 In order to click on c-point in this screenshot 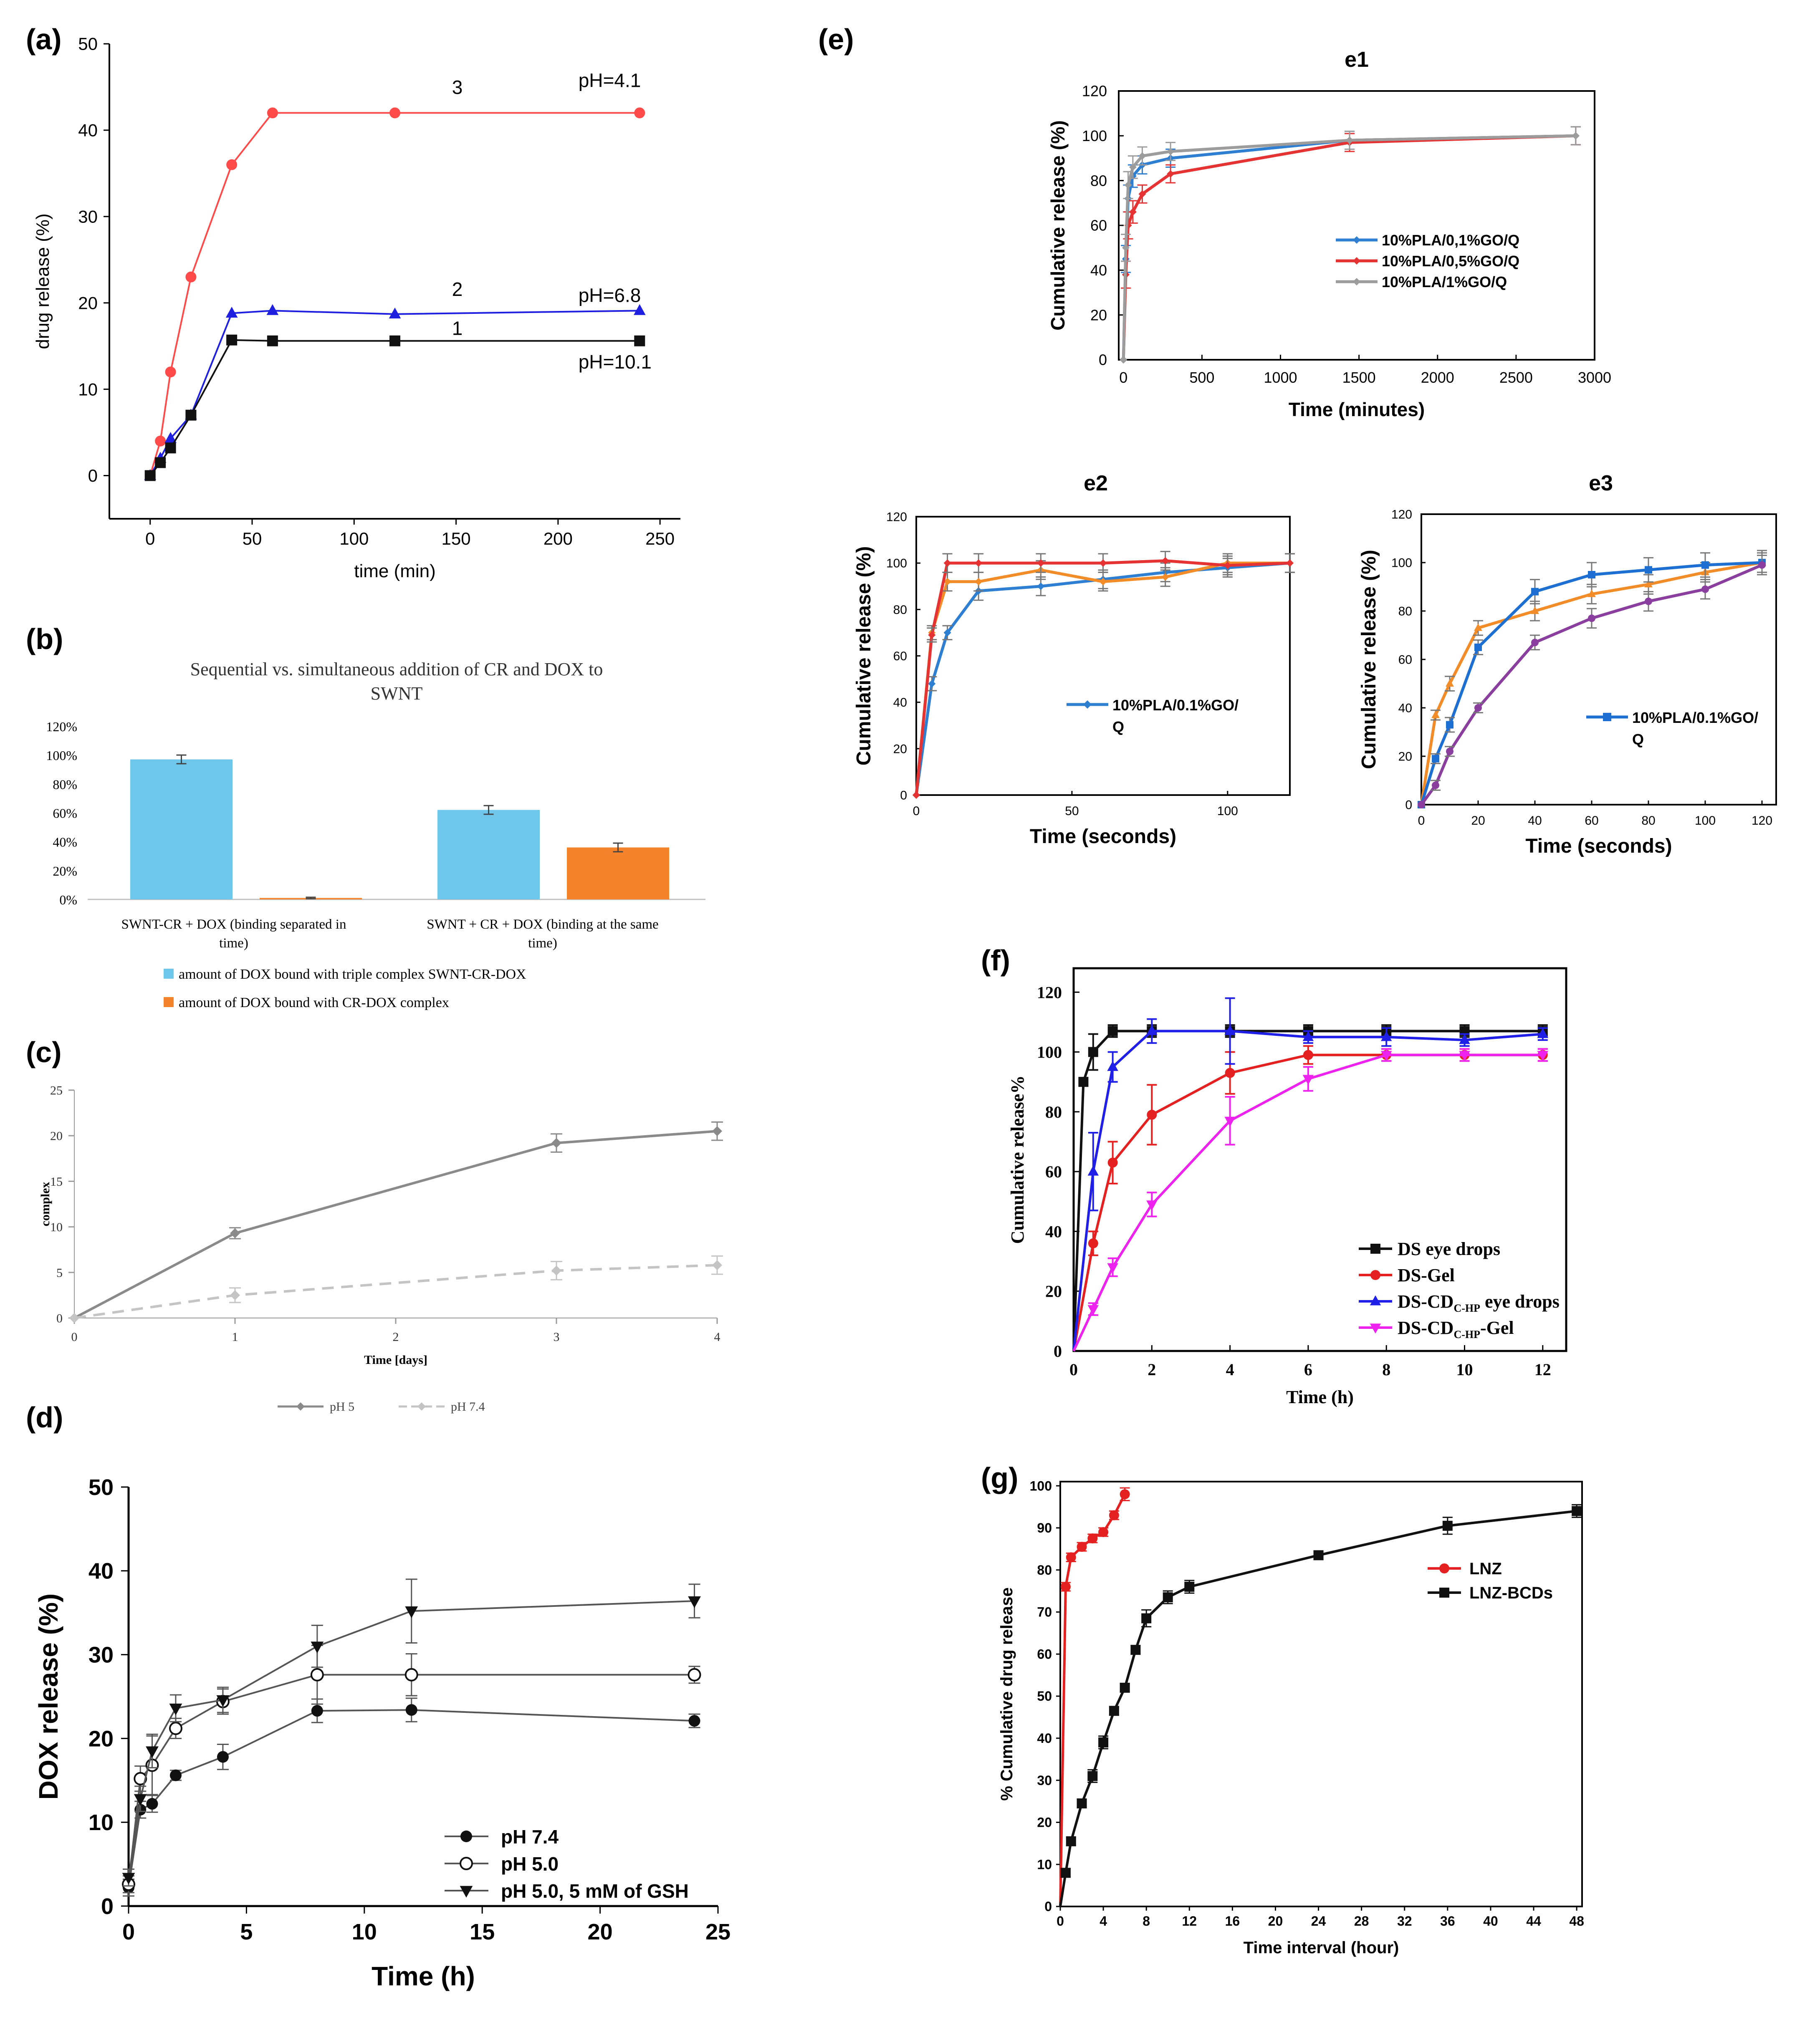, I will do `click(235, 1295)`.